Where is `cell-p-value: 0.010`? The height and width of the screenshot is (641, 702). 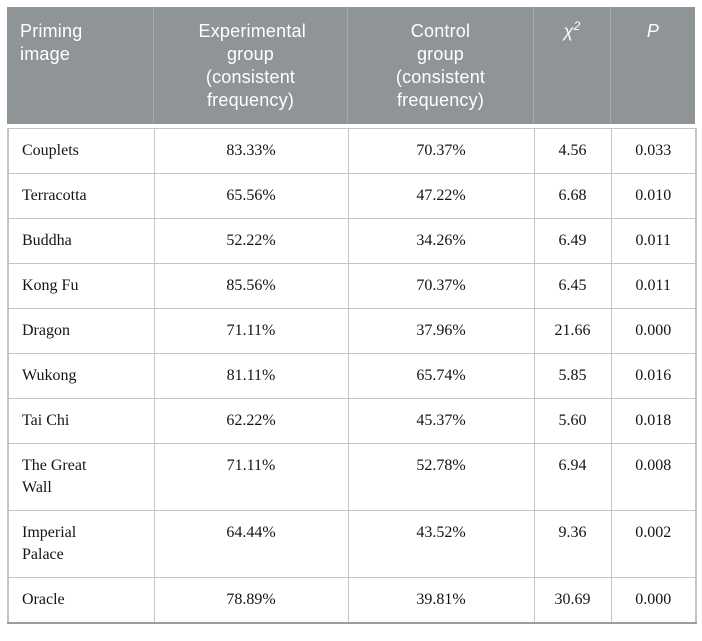
cell-p-value: 0.010 is located at coordinates (653, 196).